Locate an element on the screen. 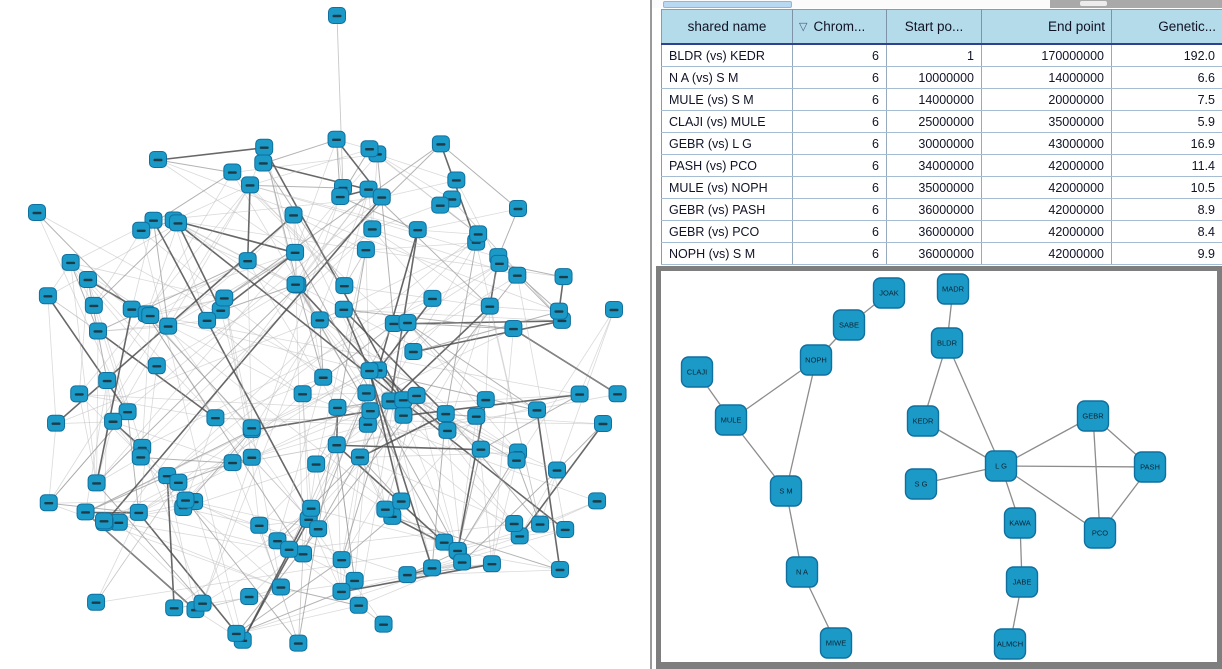  table-row: BLDR (vs) KEDR 6 1 170000000 192.0 is located at coordinates (941, 55).